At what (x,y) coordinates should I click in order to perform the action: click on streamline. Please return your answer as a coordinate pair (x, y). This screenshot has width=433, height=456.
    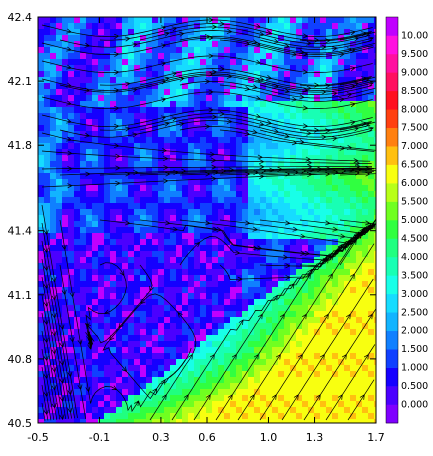
    Looking at the image, I should click on (58, 320).